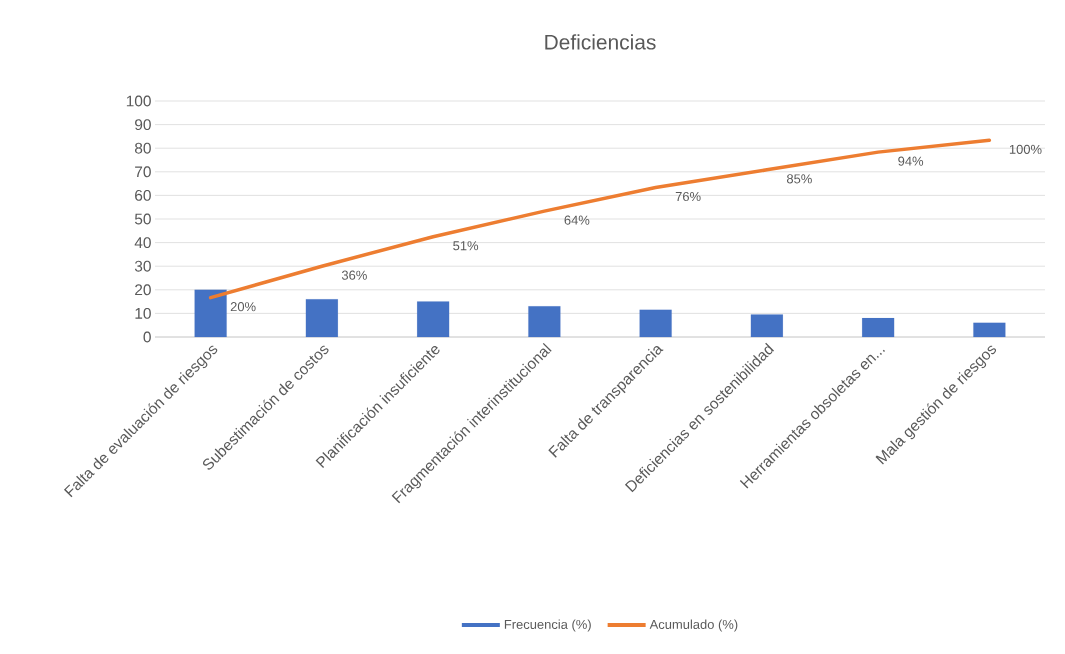 The image size is (1065, 654). What do you see at coordinates (688, 196) in the screenshot?
I see `data-label: 76%` at bounding box center [688, 196].